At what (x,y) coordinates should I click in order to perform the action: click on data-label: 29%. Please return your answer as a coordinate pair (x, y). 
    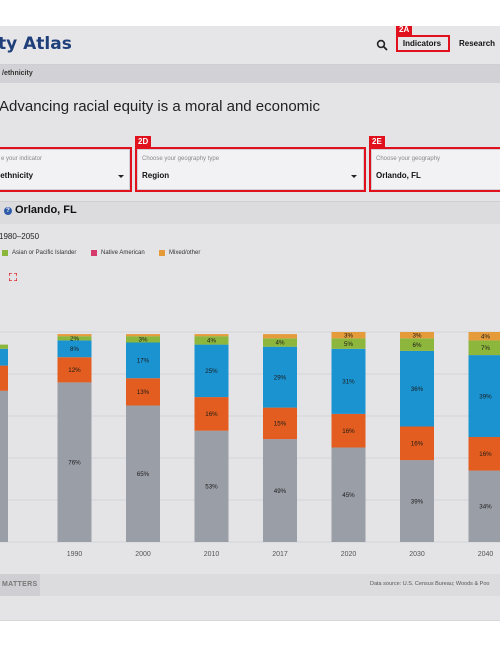
    Looking at the image, I should click on (280, 377).